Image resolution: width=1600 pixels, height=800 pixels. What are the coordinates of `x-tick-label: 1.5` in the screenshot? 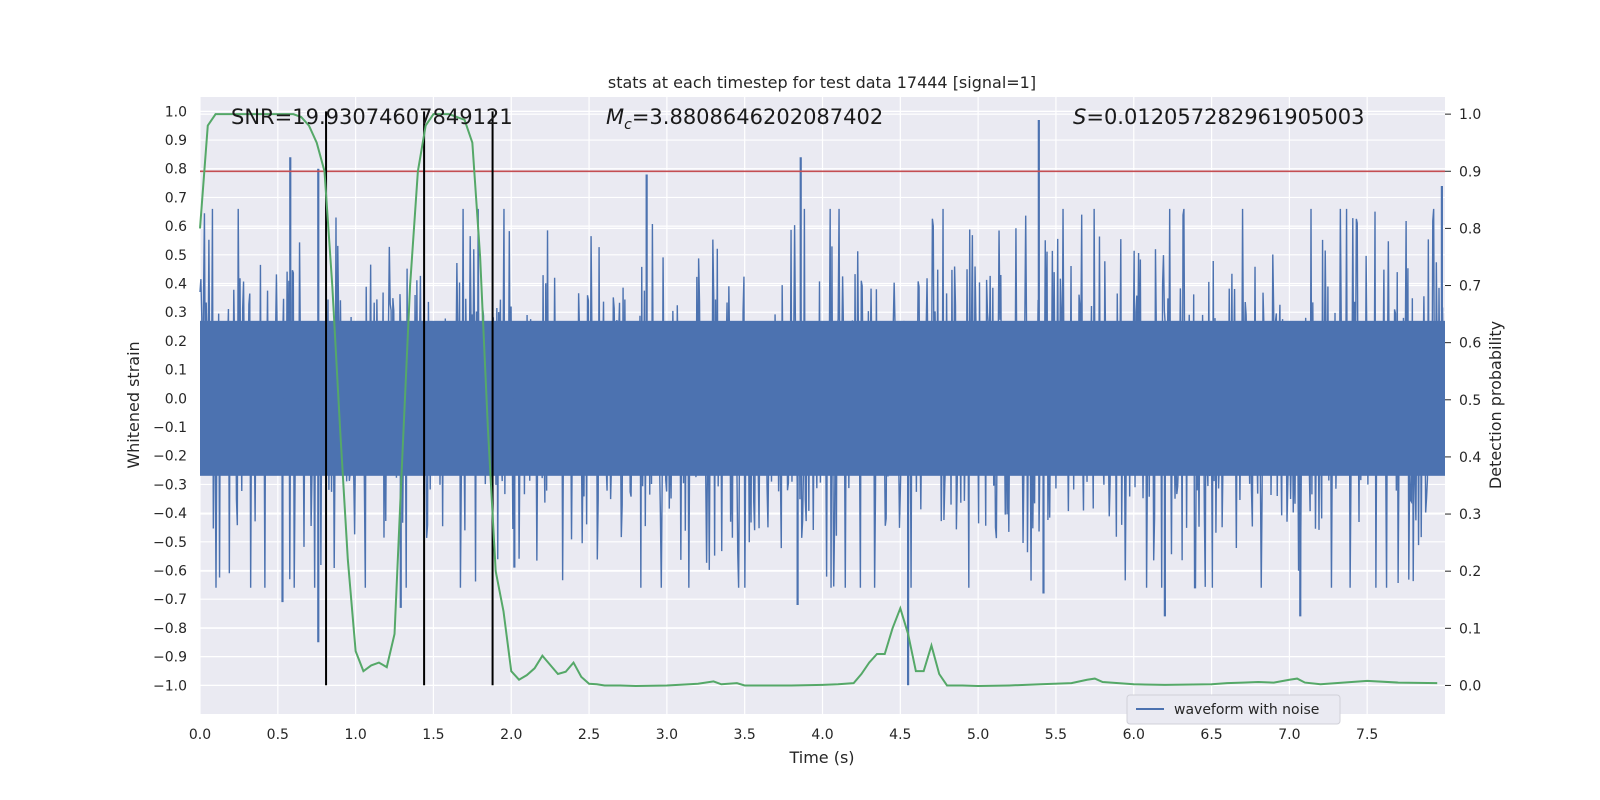 It's located at (433, 735).